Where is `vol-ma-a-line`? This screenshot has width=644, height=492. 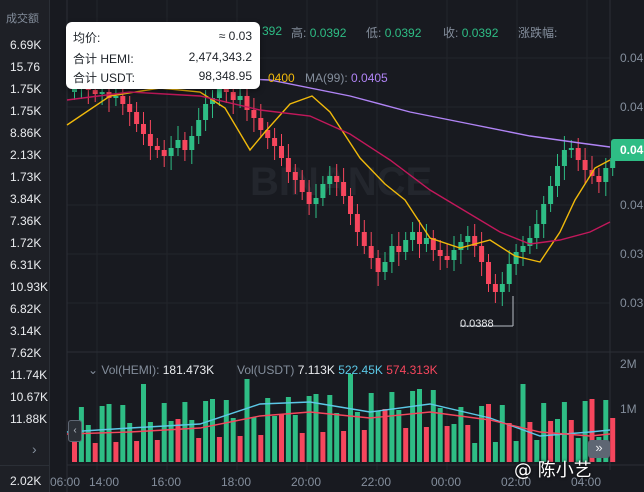 vol-ma-a-line is located at coordinates (338, 419).